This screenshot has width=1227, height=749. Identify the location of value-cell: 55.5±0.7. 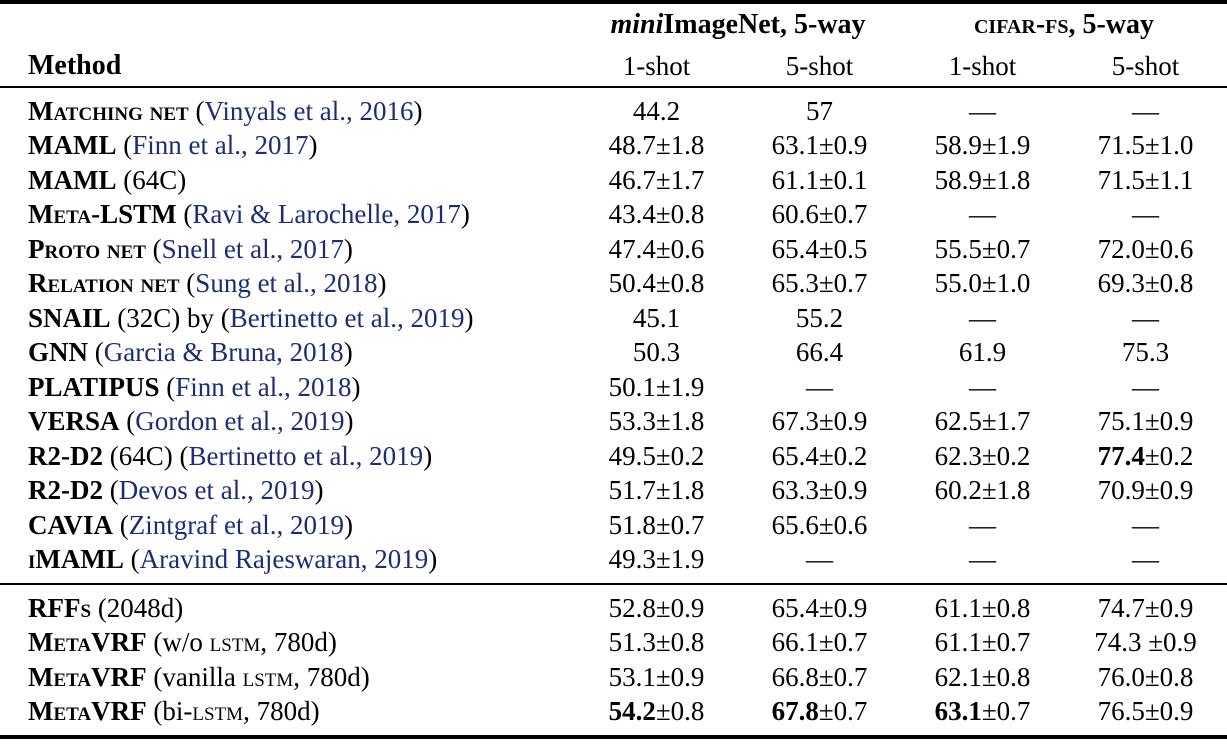
(982, 248).